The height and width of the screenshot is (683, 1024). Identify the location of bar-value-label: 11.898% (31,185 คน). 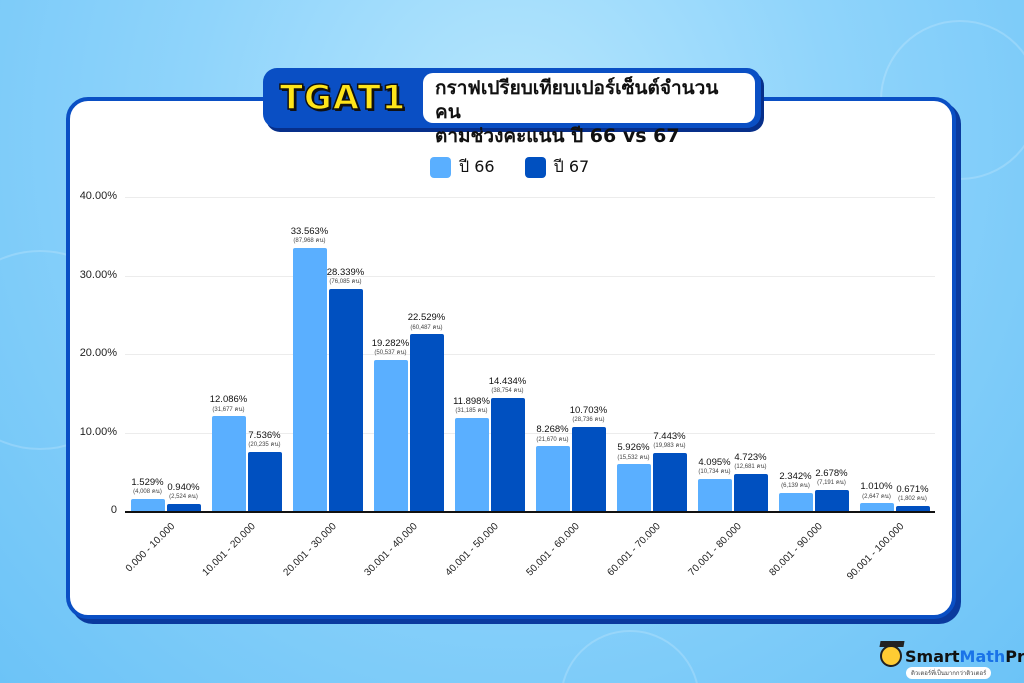
(472, 406).